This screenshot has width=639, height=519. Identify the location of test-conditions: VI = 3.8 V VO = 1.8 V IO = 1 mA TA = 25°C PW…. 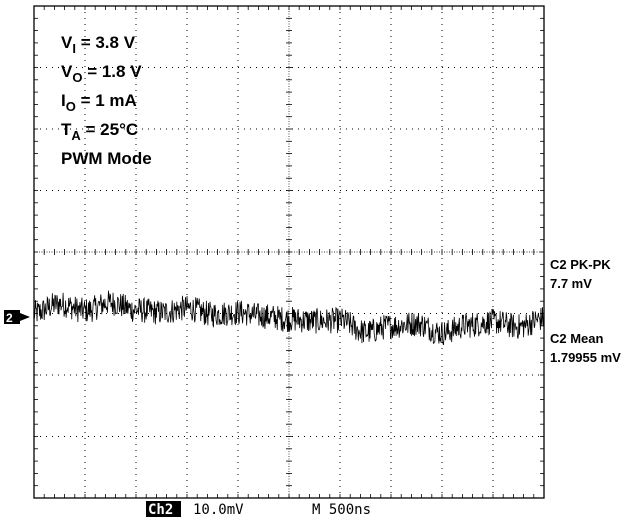
(106, 100).